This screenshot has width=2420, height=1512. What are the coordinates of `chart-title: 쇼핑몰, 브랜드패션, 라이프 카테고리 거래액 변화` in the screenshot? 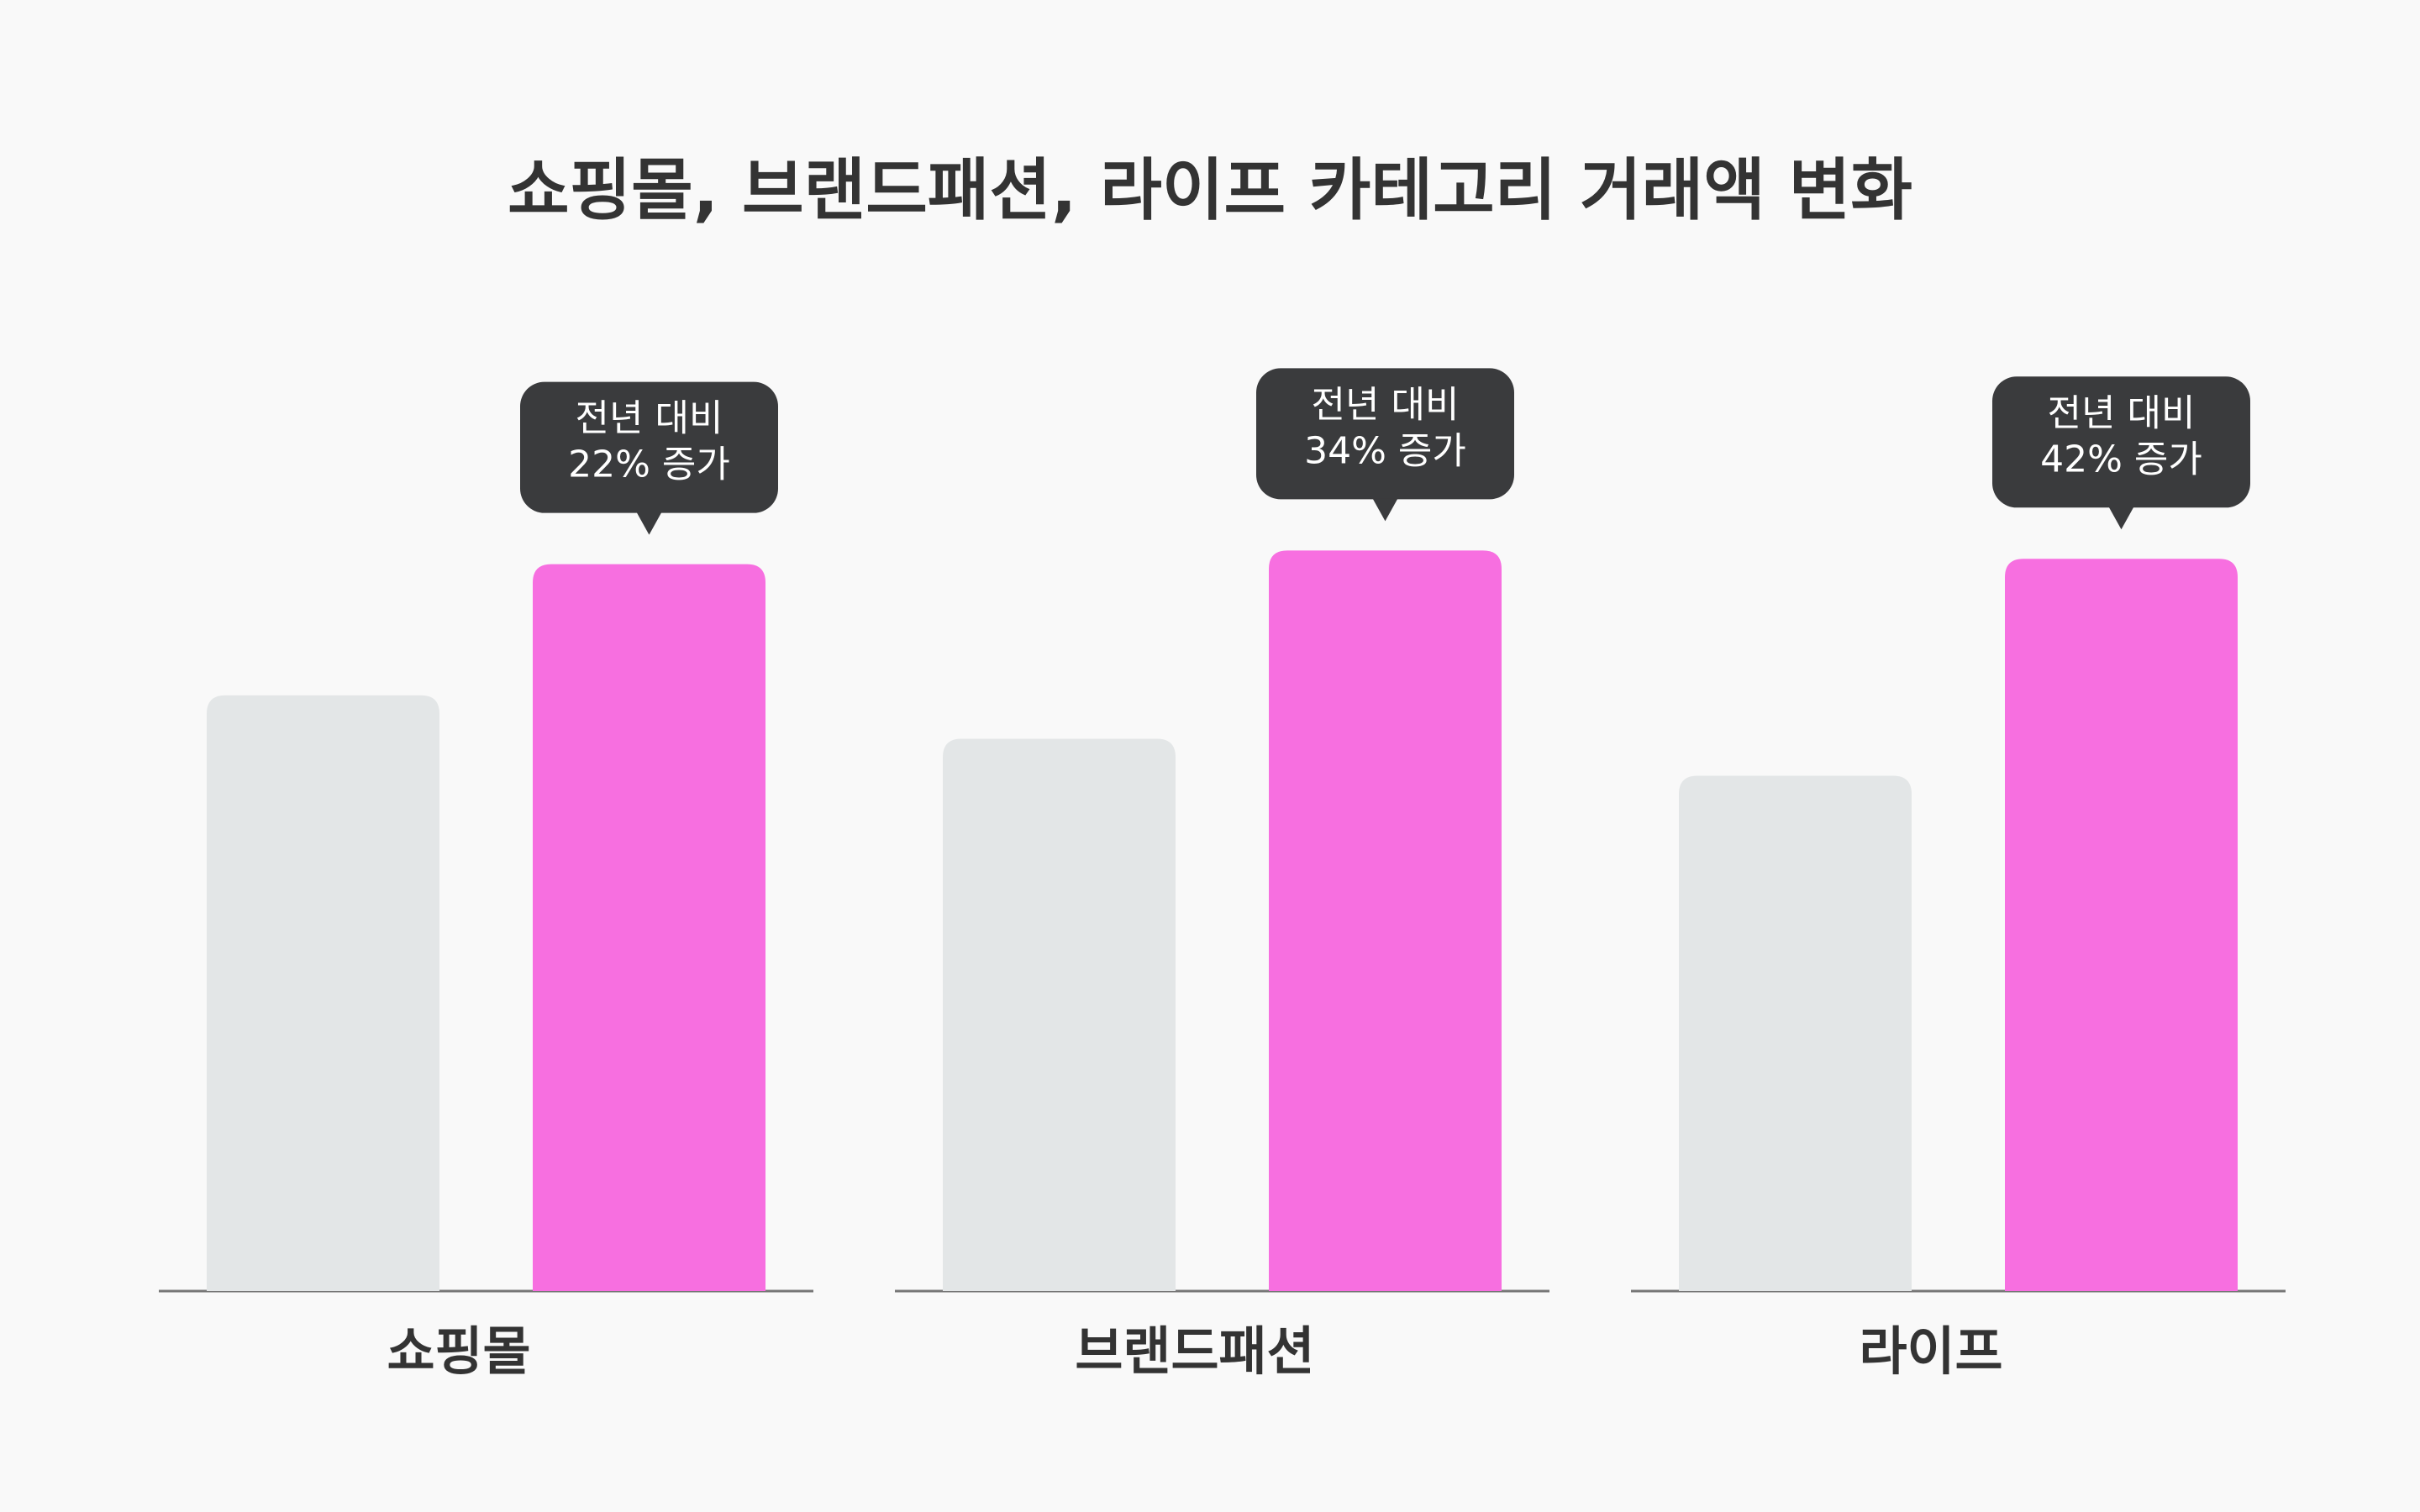 It's located at (1210, 190).